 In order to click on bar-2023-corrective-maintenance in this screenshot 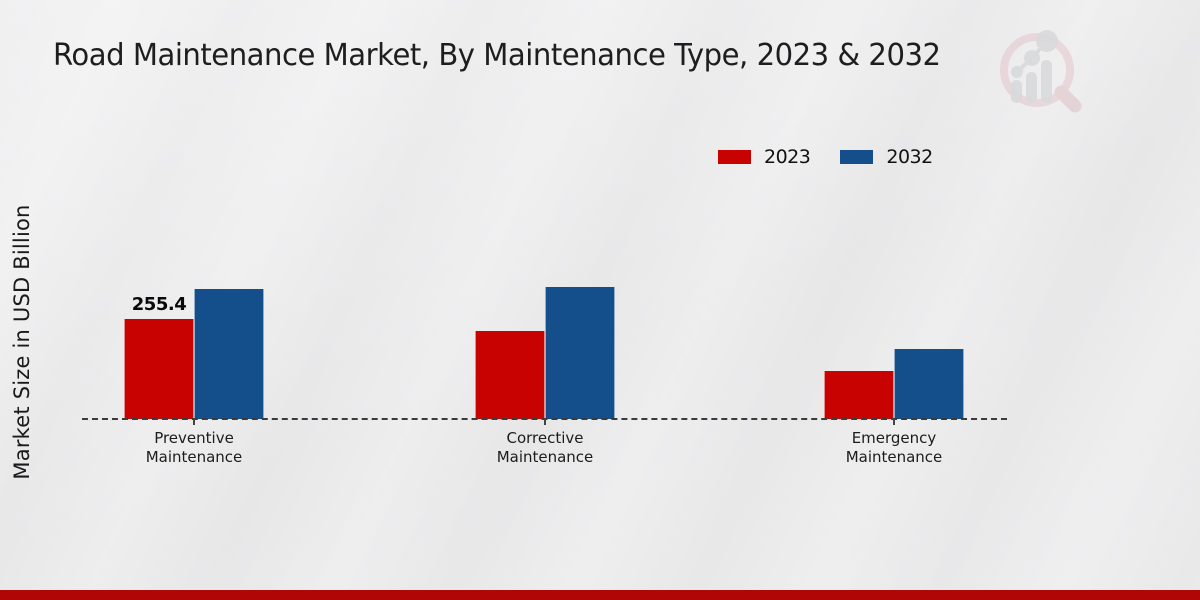, I will do `click(510, 375)`.